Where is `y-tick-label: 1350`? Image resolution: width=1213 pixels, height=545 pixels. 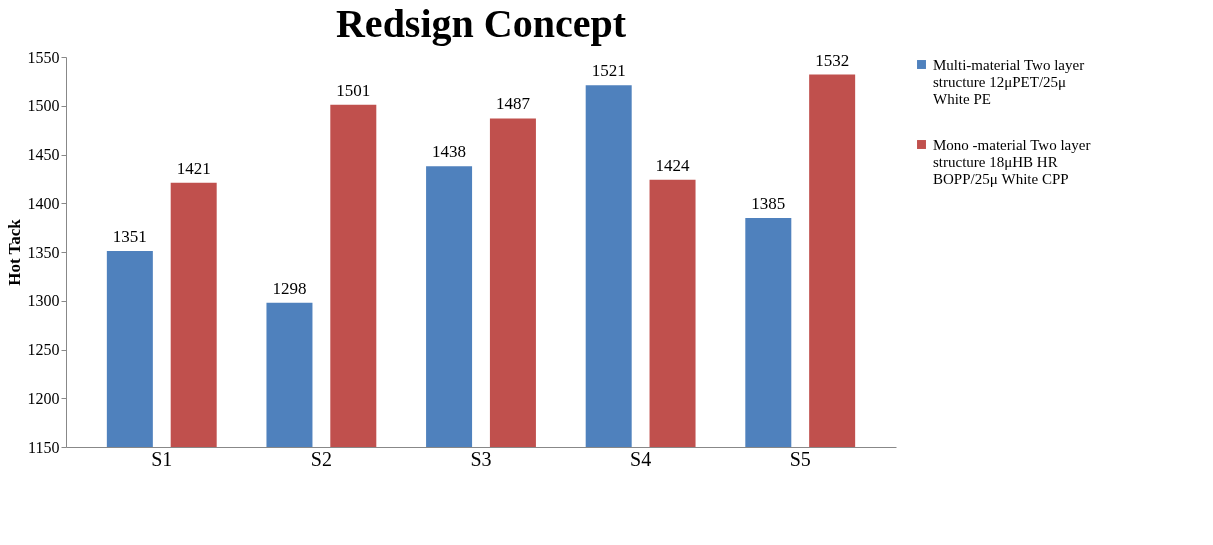
y-tick-label: 1350 is located at coordinates (43, 252).